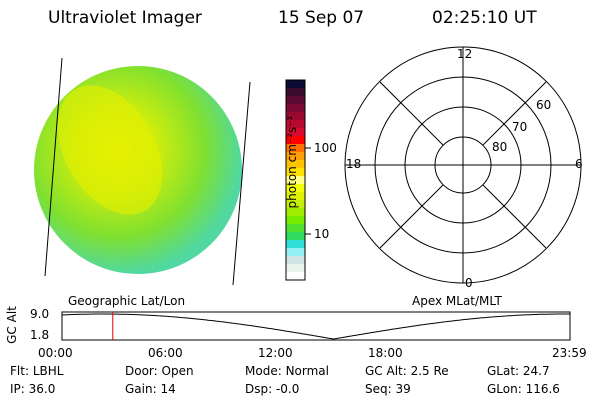 The width and height of the screenshot is (600, 400). I want to click on instrument-title: Ultraviolet Imager, so click(125, 18).